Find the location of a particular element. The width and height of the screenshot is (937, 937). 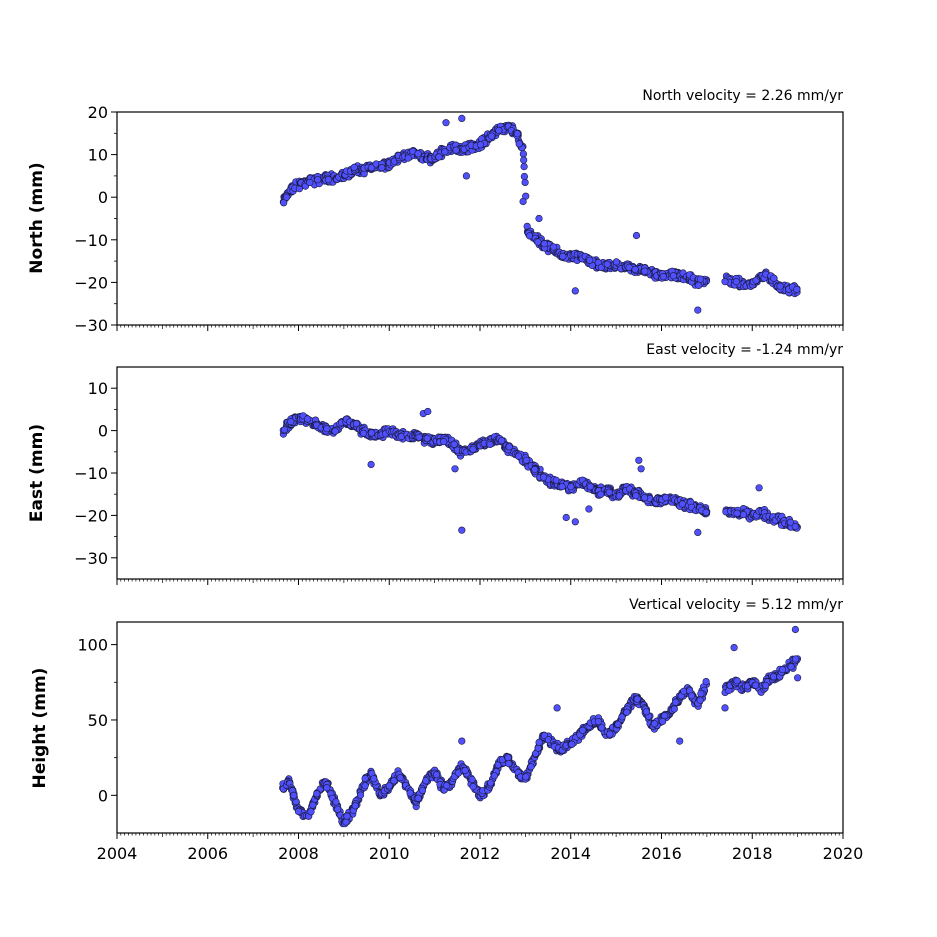

x-tick-label: 2006 is located at coordinates (207, 853).